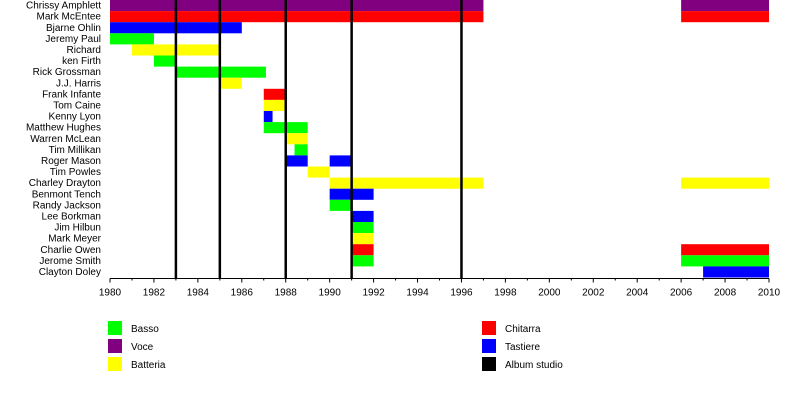 The image size is (800, 400). What do you see at coordinates (549, 293) in the screenshot?
I see `x-tick-label-2000: 2000` at bounding box center [549, 293].